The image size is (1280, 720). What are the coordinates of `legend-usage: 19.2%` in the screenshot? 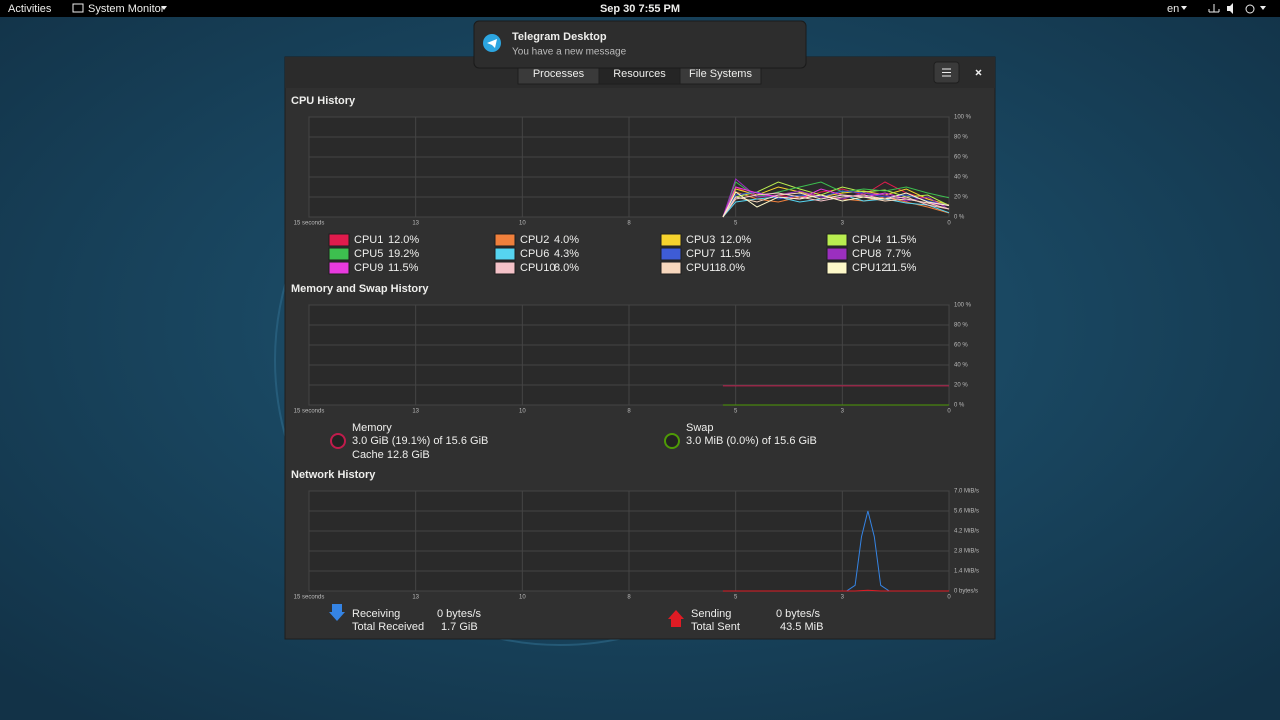 It's located at (403, 254).